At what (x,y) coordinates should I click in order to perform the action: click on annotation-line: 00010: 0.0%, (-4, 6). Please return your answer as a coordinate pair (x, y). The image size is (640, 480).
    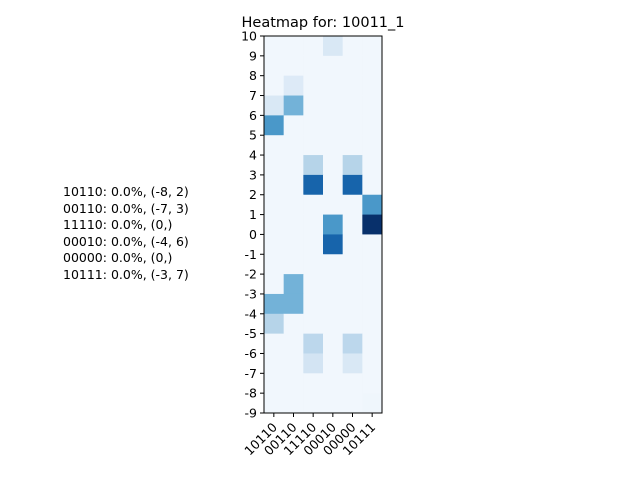
    Looking at the image, I should click on (126, 241).